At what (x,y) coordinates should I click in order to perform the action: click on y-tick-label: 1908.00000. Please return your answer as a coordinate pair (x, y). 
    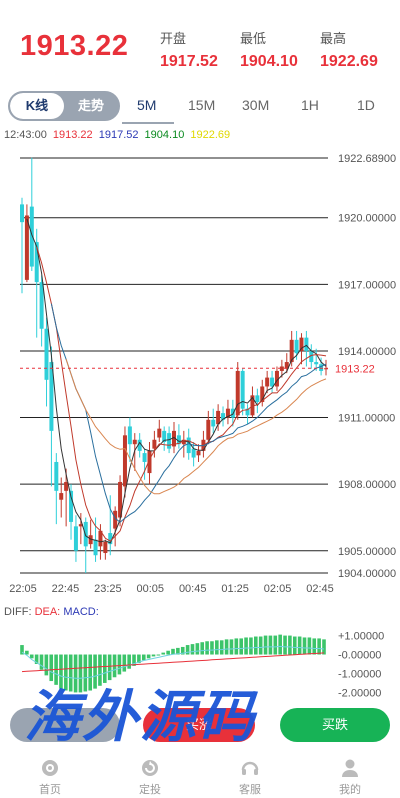
    Looking at the image, I should click on (367, 485).